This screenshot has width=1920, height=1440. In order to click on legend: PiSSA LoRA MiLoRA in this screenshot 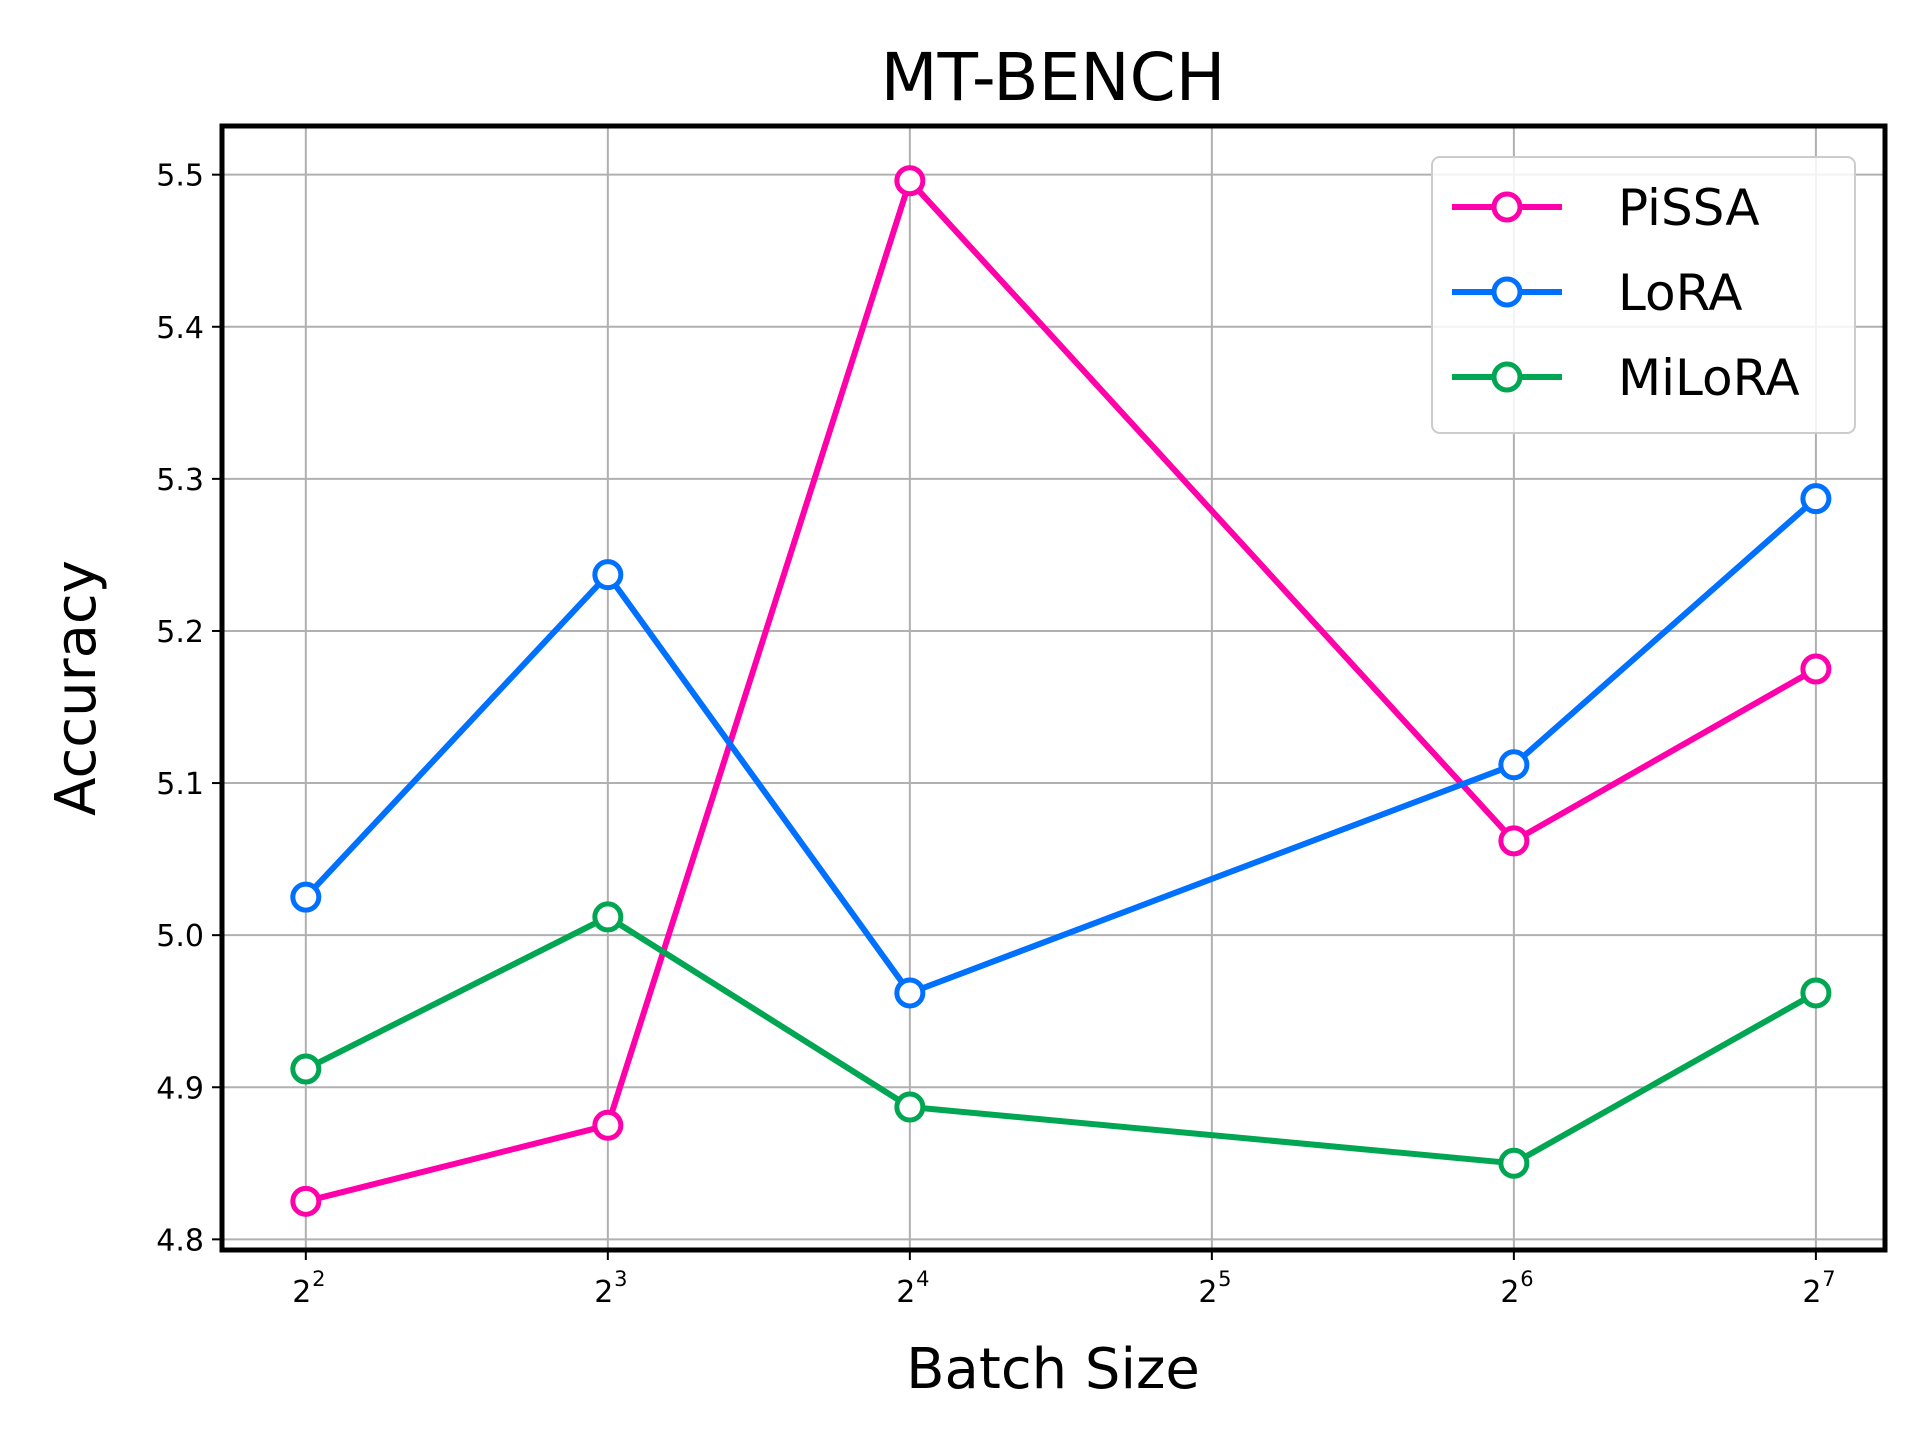, I will do `click(1643, 295)`.